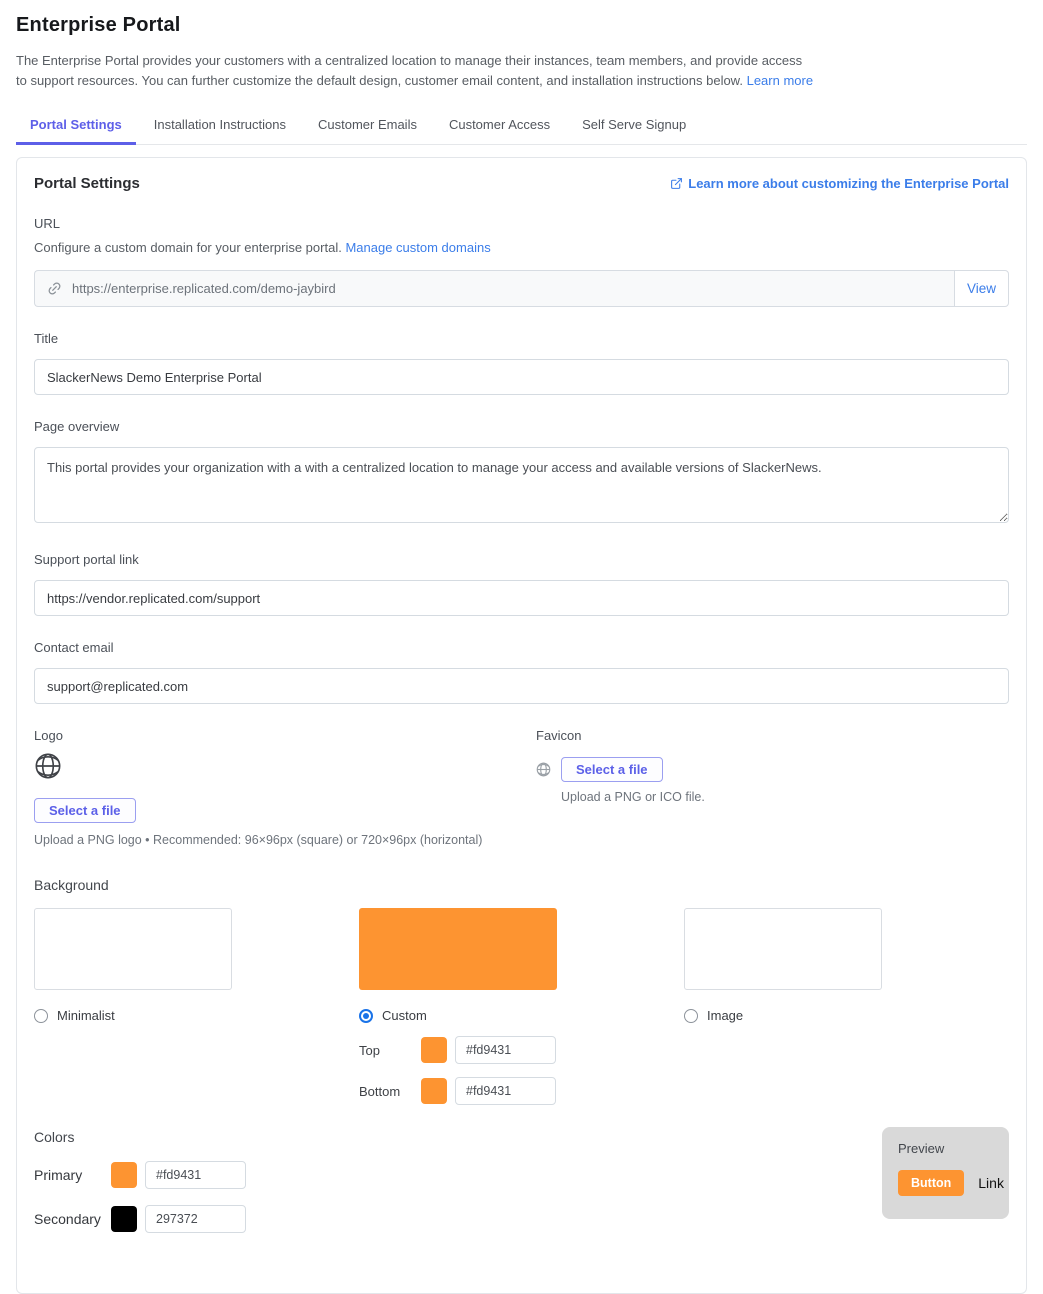 This screenshot has width=1043, height=1294. What do you see at coordinates (48, 766) in the screenshot?
I see `logo-globe-icon` at bounding box center [48, 766].